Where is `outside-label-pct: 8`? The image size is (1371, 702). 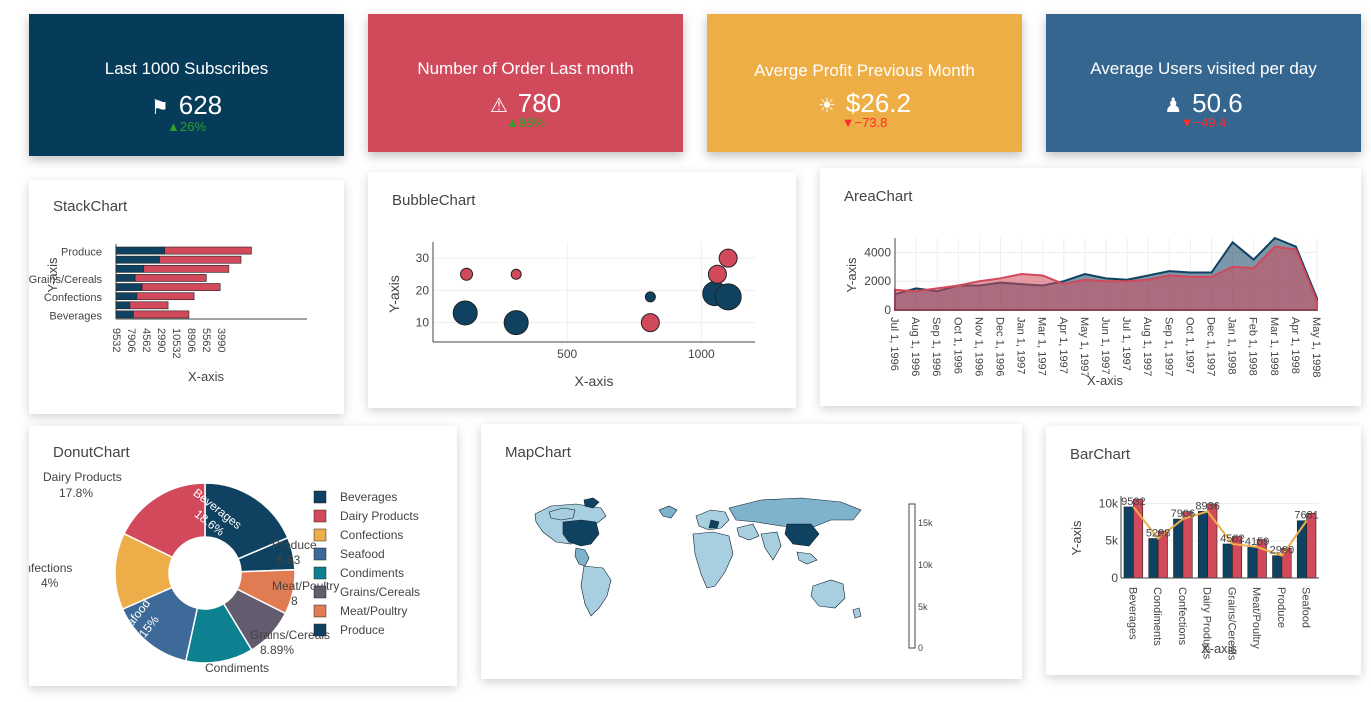
outside-label-pct: 8 is located at coordinates (294, 601).